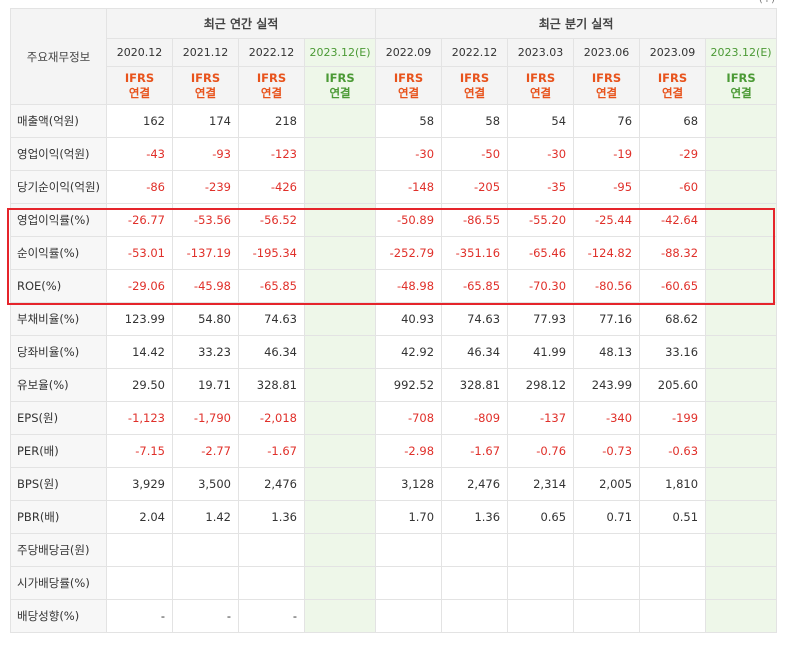 This screenshot has width=789, height=645. What do you see at coordinates (673, 484) in the screenshot?
I see `table-cell: 1,810` at bounding box center [673, 484].